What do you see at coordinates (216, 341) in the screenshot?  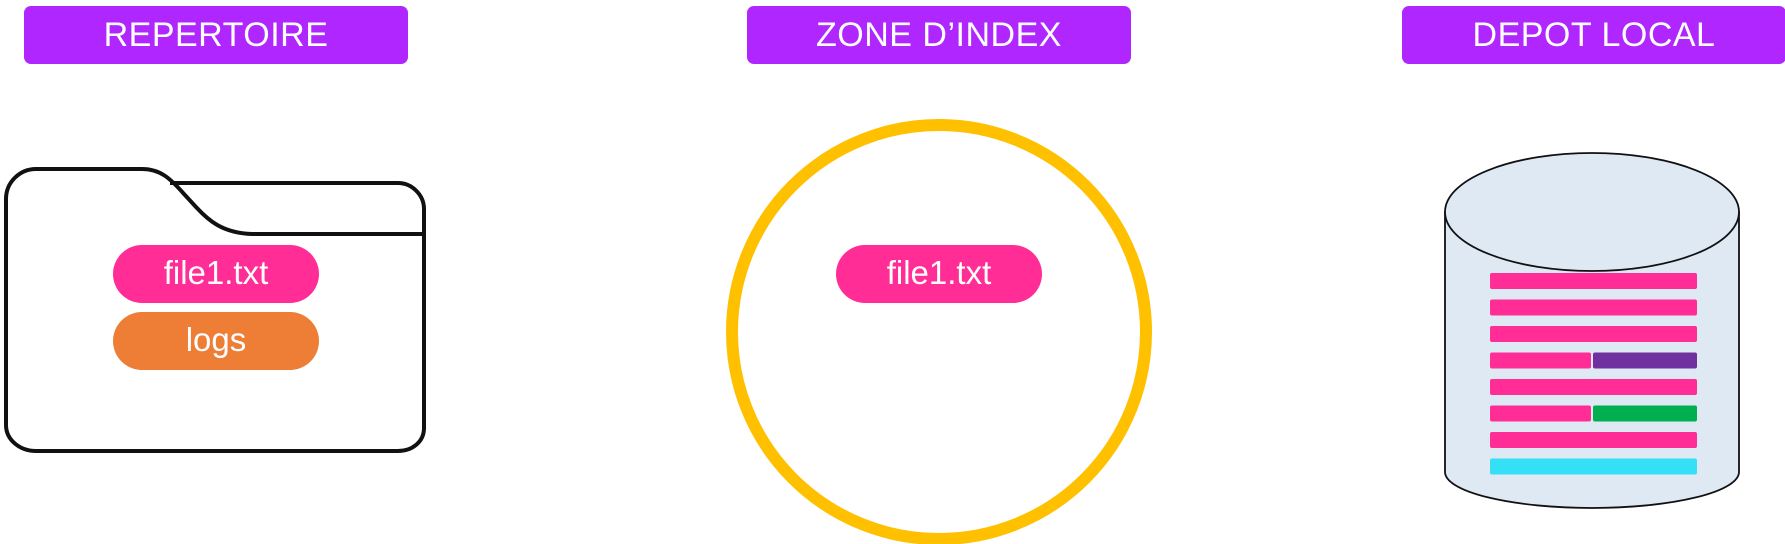 I see `logs-folder-pill: logs` at bounding box center [216, 341].